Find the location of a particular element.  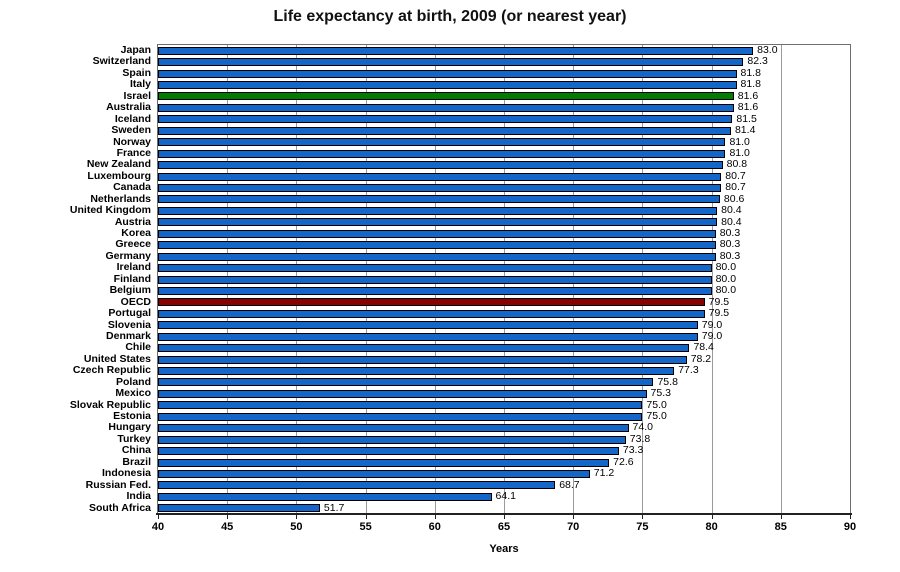

x-axis-tick-label: 85 is located at coordinates (780, 527).